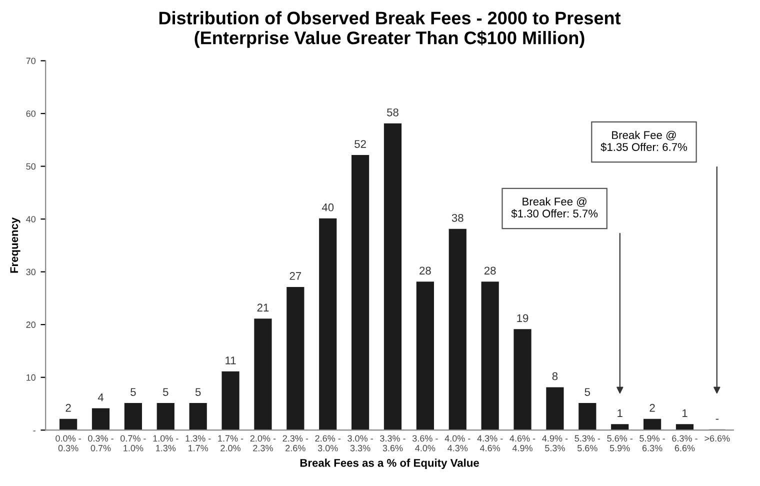 The image size is (760, 486). Describe the element at coordinates (231, 360) in the screenshot. I see `data-label: 11` at that location.